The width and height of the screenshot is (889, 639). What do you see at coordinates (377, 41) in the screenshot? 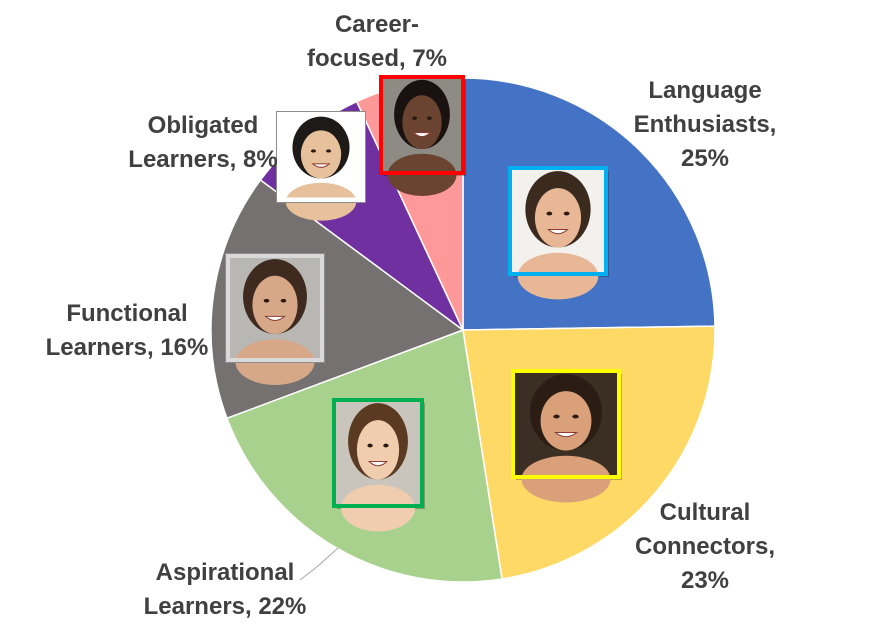
I see `slice-label-career-focused: Career-focused, 7%` at bounding box center [377, 41].